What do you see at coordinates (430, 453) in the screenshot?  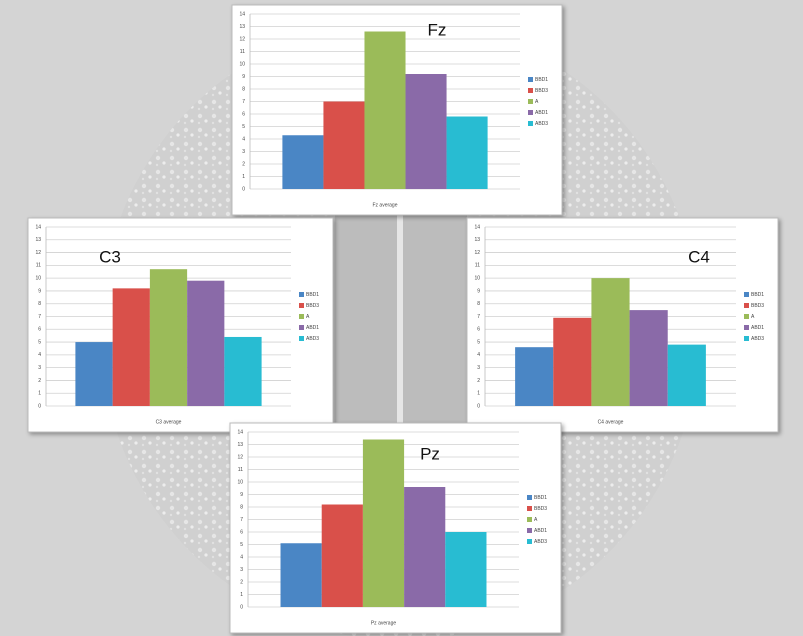 I see `chart-title: Pz` at bounding box center [430, 453].